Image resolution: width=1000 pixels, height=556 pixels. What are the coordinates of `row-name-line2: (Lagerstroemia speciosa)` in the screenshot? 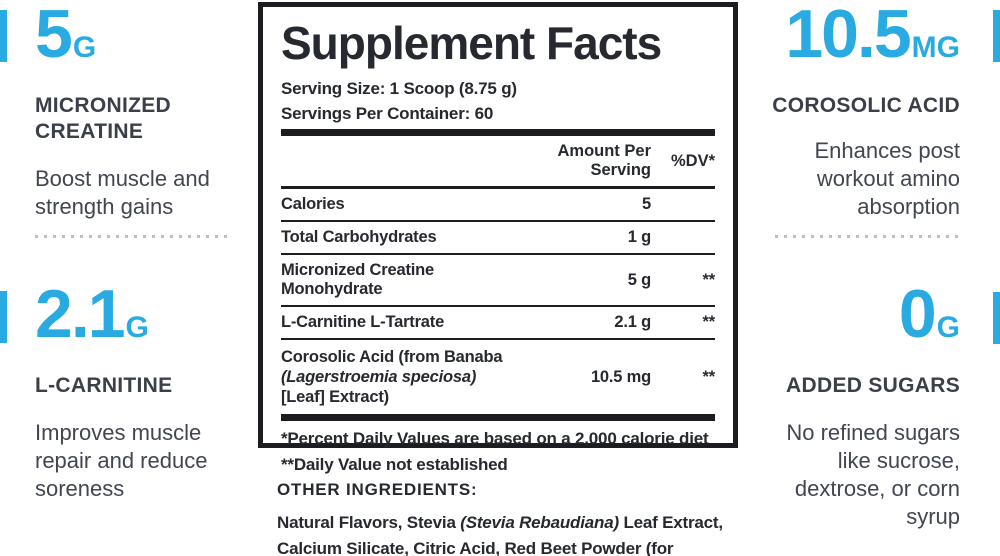 It's located at (379, 377).